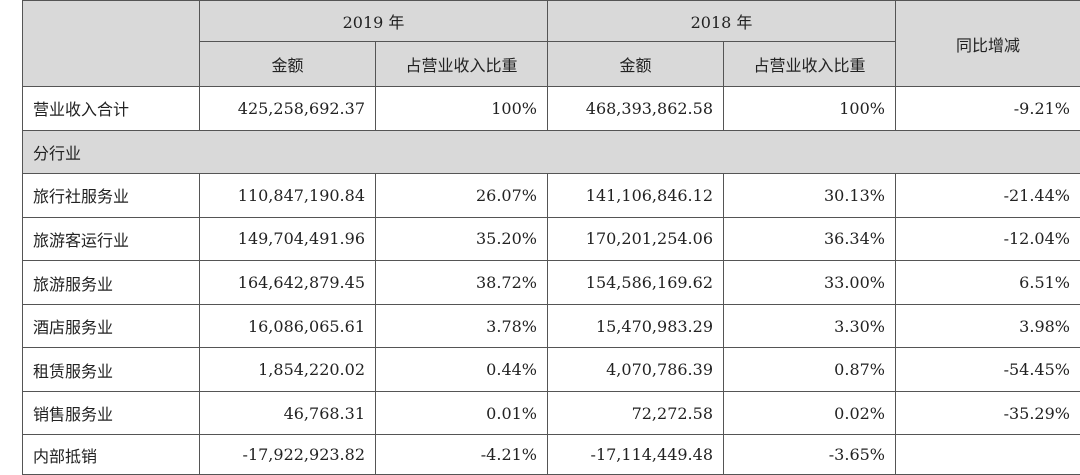 This screenshot has width=1080, height=475. What do you see at coordinates (809, 413) in the screenshot?
I see `row-ratio-2018: 0.02%` at bounding box center [809, 413].